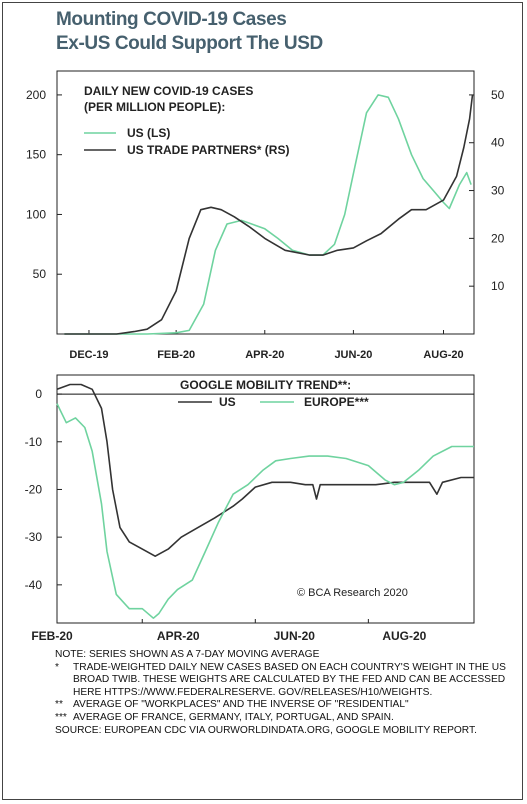 This screenshot has width=527, height=804. Describe the element at coordinates (34, 489) in the screenshot. I see `bottom-y-tick-label: -20` at that location.